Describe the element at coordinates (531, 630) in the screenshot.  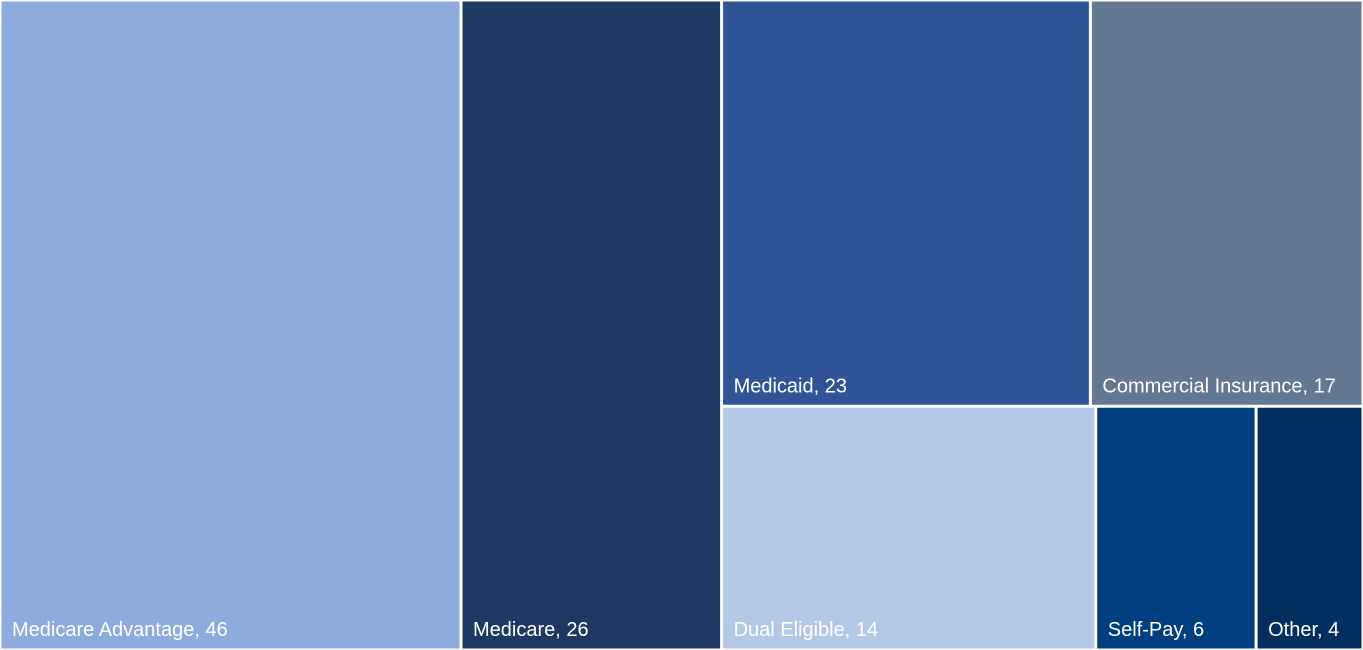
I see `tile-label: Medicare, 26` at that location.